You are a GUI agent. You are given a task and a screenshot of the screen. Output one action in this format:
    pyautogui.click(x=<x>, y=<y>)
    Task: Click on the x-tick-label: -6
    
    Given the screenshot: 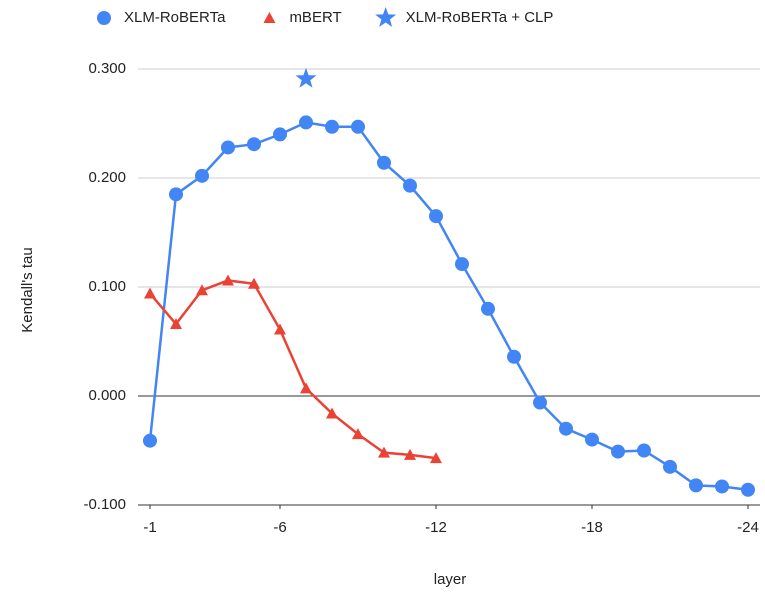 What is the action you would take?
    pyautogui.click(x=279, y=527)
    